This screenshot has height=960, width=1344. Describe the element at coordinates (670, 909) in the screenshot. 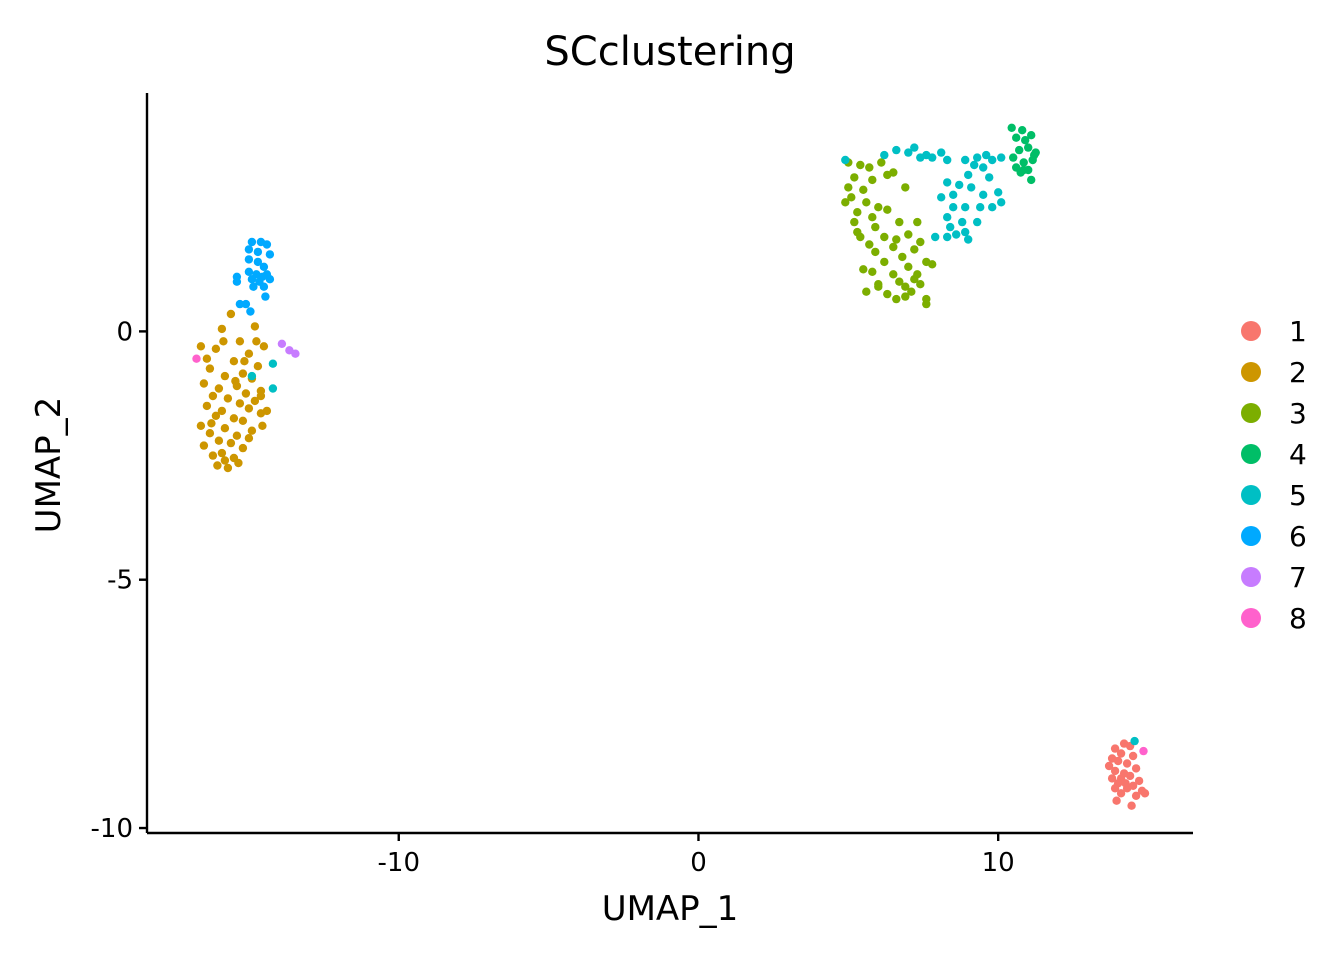

I see `x-axis-title: UMAP_1` at that location.